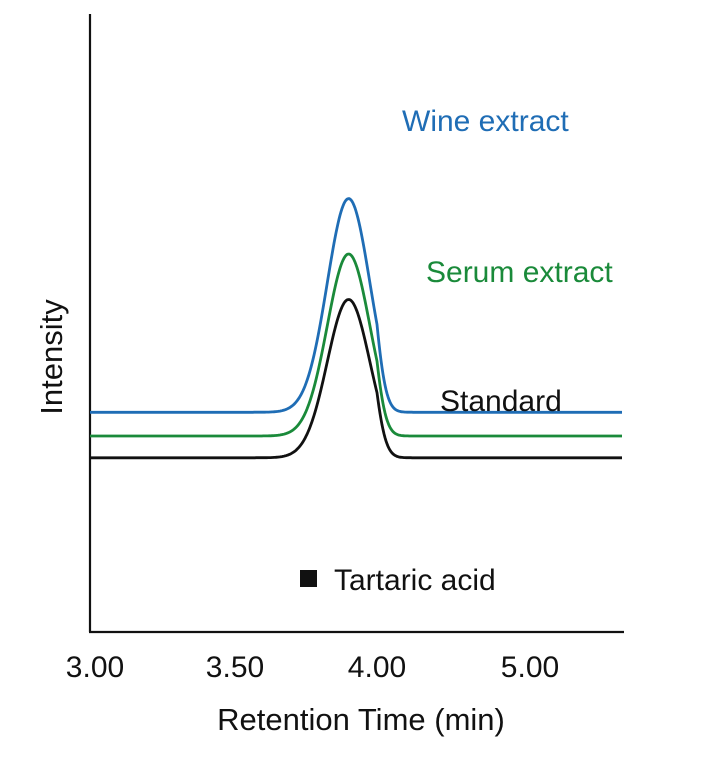 The width and height of the screenshot is (717, 758). What do you see at coordinates (361, 719) in the screenshot?
I see `x-axis-title: Retention Time (min)` at bounding box center [361, 719].